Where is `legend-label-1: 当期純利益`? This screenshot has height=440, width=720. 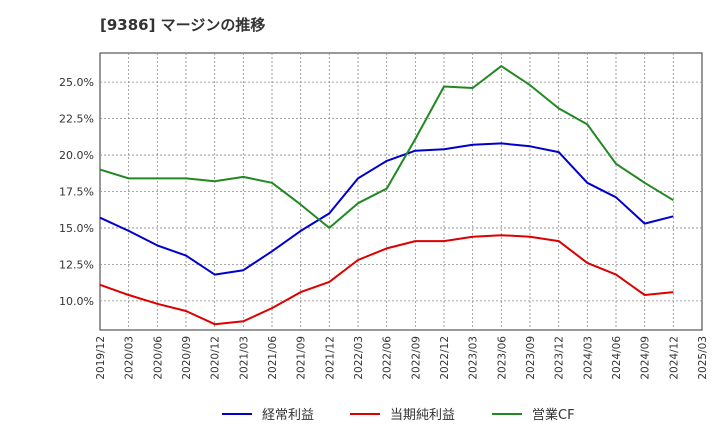 legend-label-1: 当期純利益 is located at coordinates (422, 415).